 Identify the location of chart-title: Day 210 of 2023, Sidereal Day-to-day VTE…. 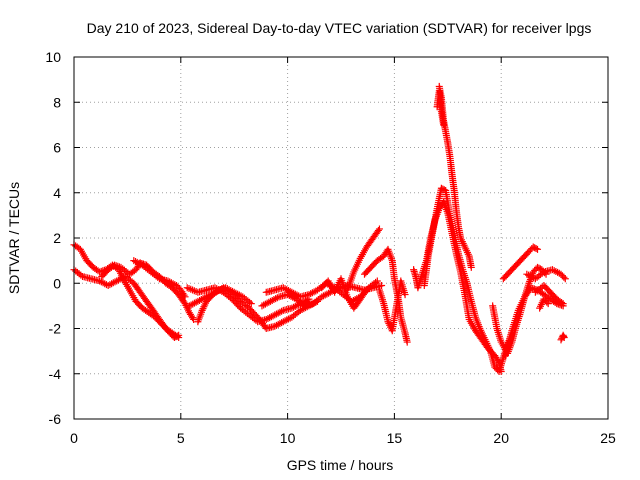
(339, 28).